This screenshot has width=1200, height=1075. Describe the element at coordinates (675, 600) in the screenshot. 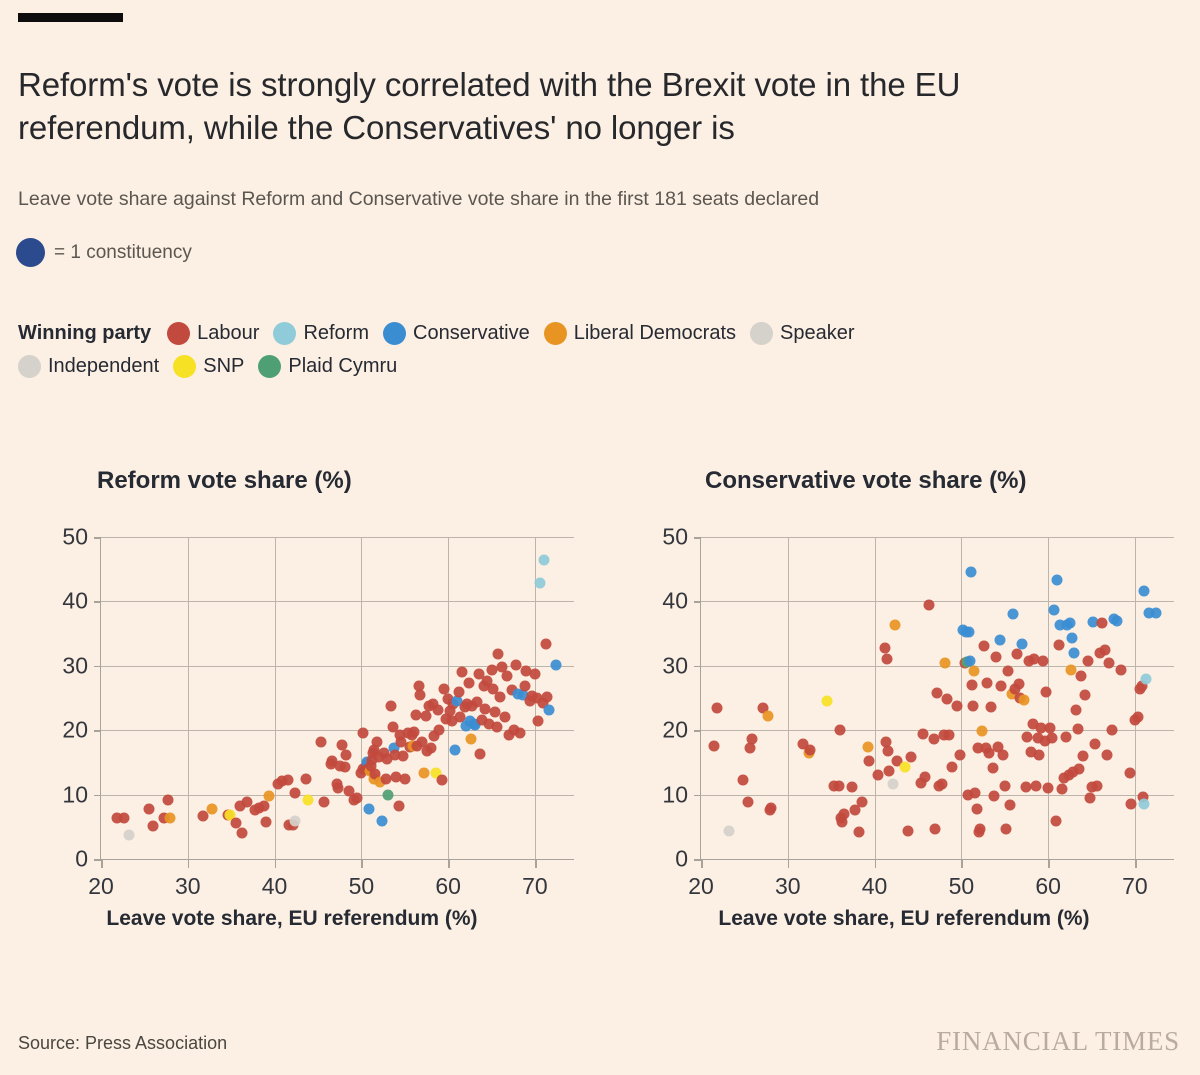

I see `y-tick-label: 40` at that location.